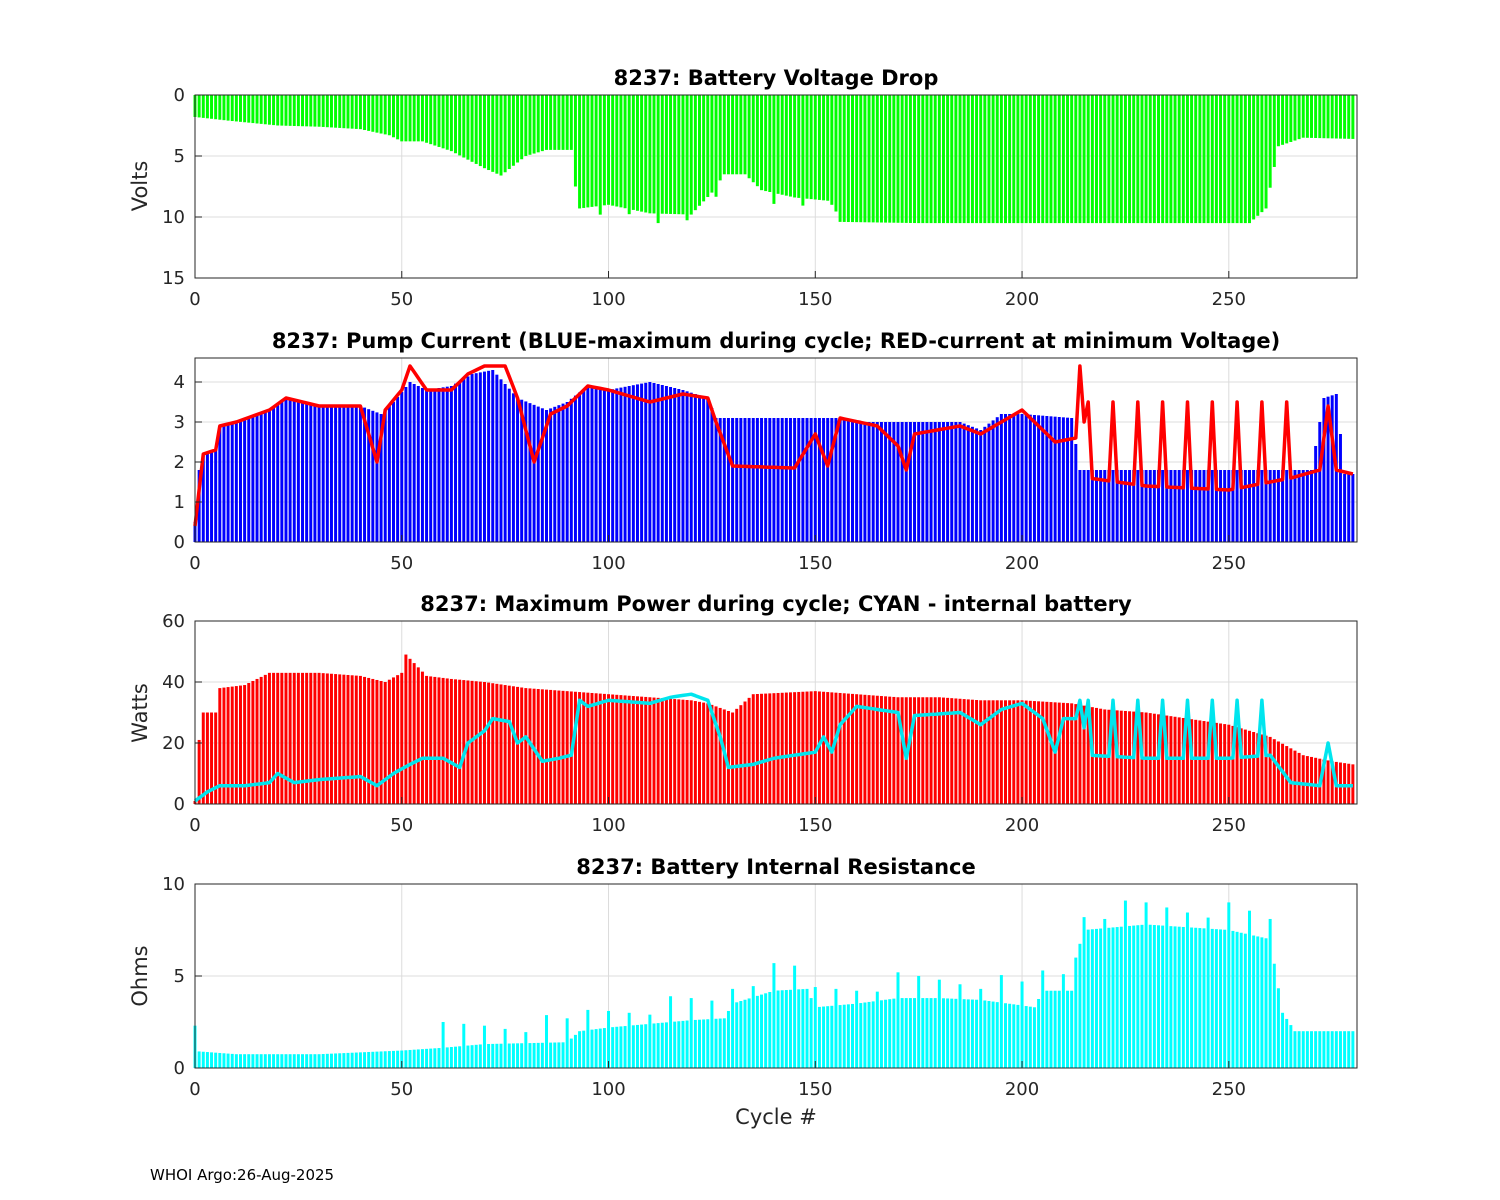 This screenshot has width=1500, height=1200. What do you see at coordinates (1022, 1089) in the screenshot?
I see `x-tick-label: 200` at bounding box center [1022, 1089].